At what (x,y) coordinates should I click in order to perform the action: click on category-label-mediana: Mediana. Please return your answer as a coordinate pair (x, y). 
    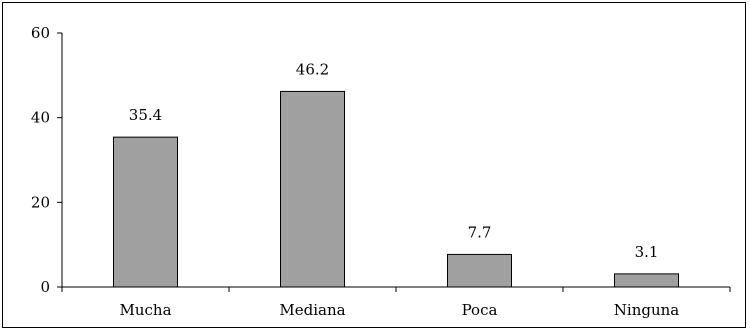
    Looking at the image, I should click on (312, 310).